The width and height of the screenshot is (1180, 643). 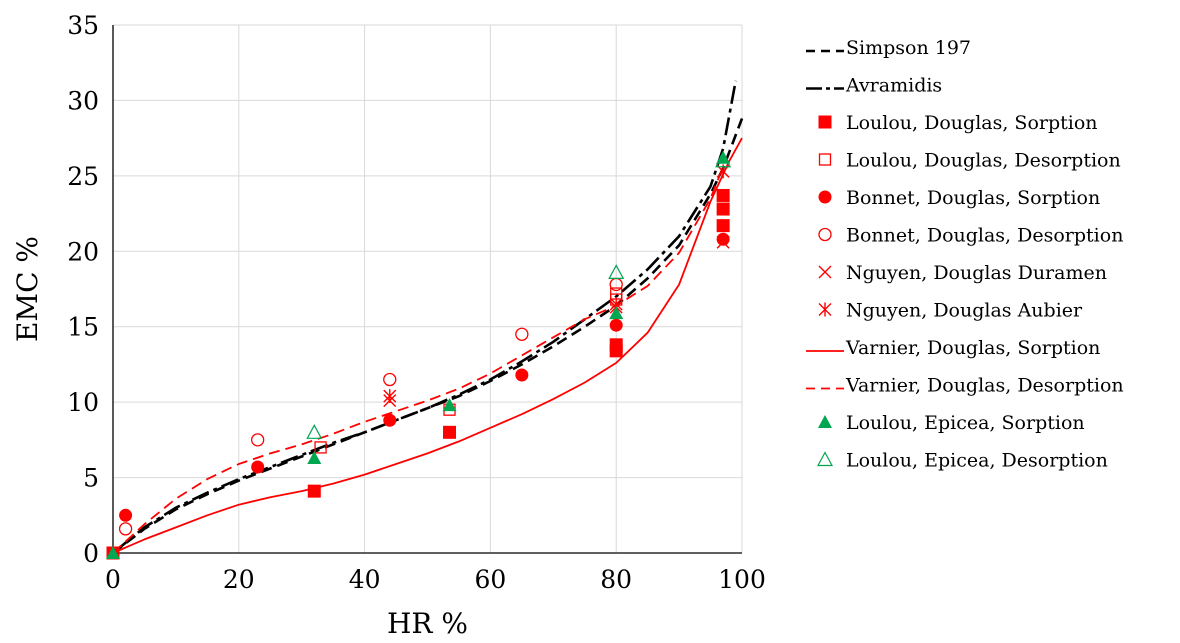 What do you see at coordinates (83, 25) in the screenshot?
I see `y-tick-label: 35` at bounding box center [83, 25].